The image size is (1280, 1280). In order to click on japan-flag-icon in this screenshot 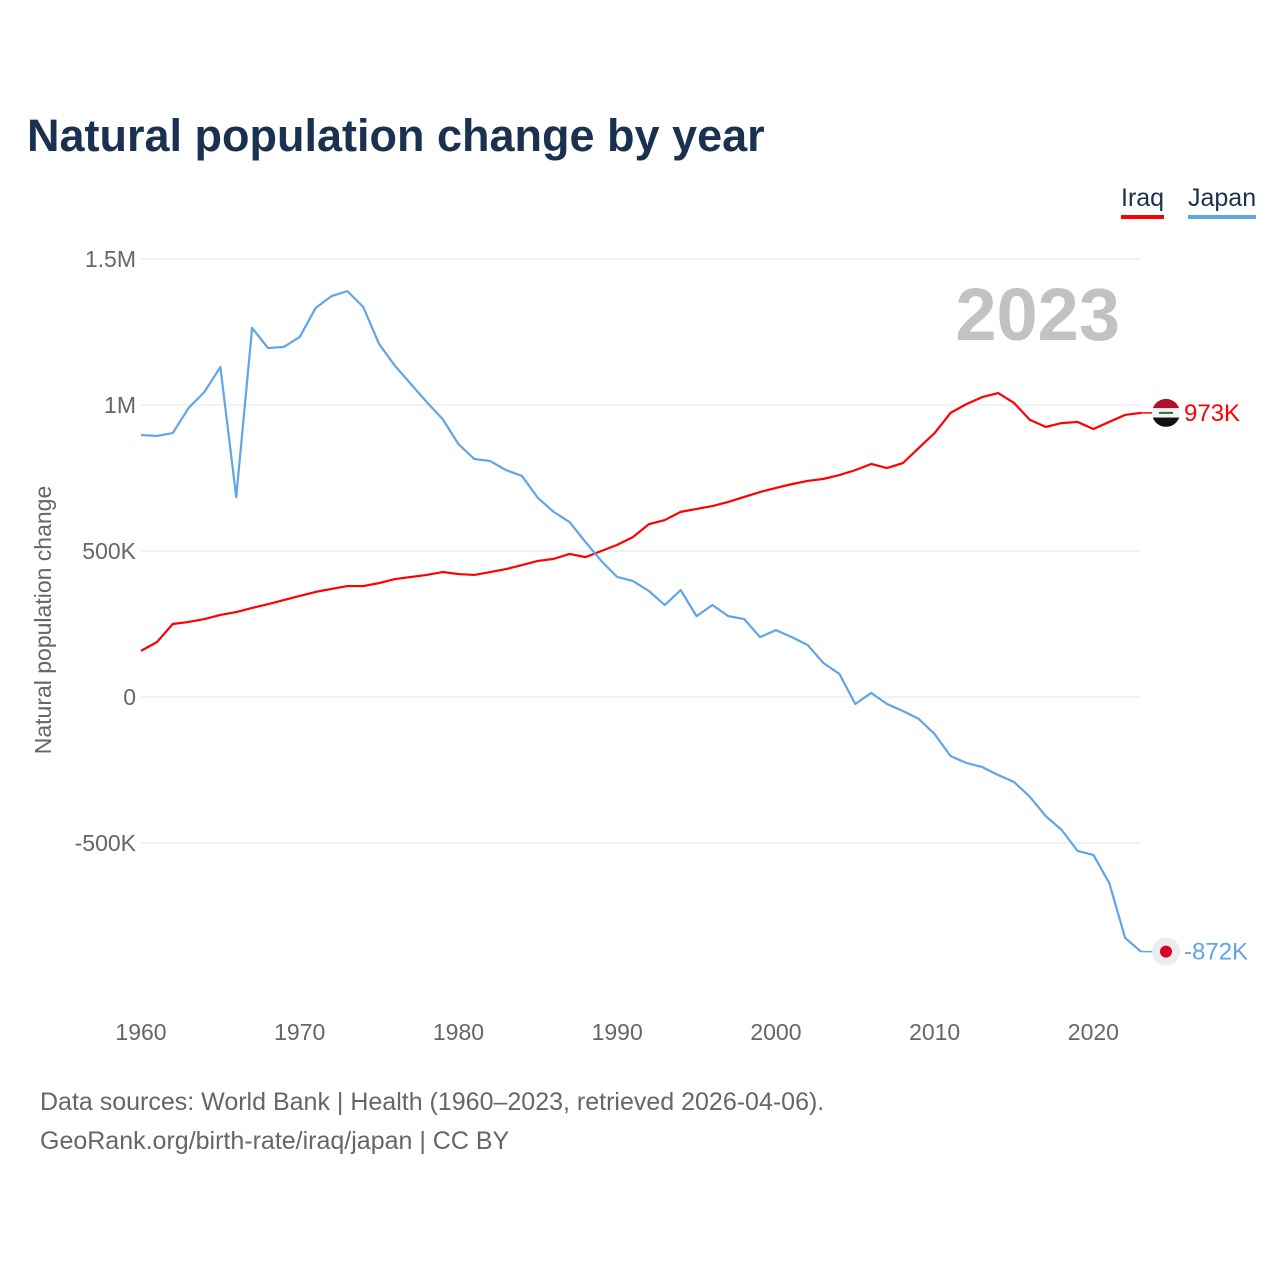, I will do `click(1166, 951)`.